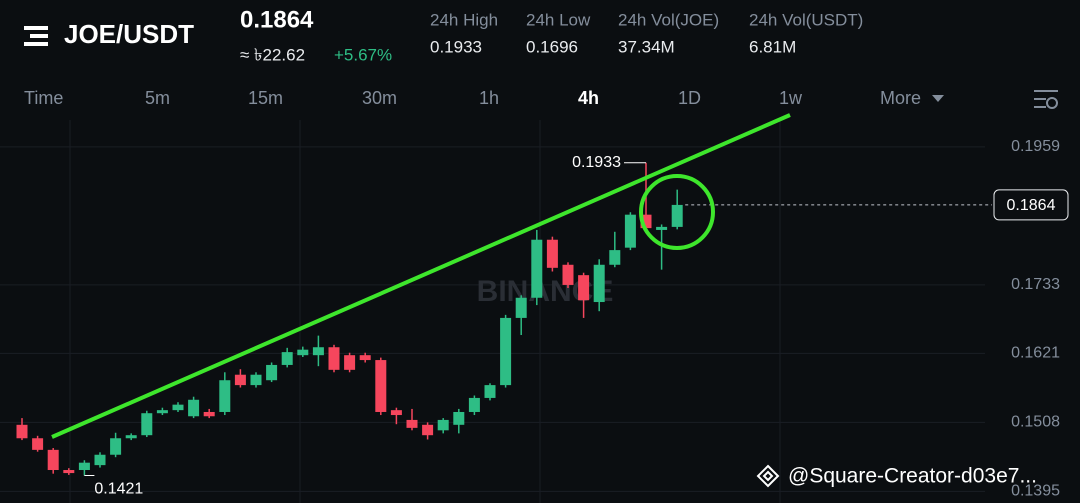  I want to click on y-tick-label: 0.1395, so click(1035, 491).